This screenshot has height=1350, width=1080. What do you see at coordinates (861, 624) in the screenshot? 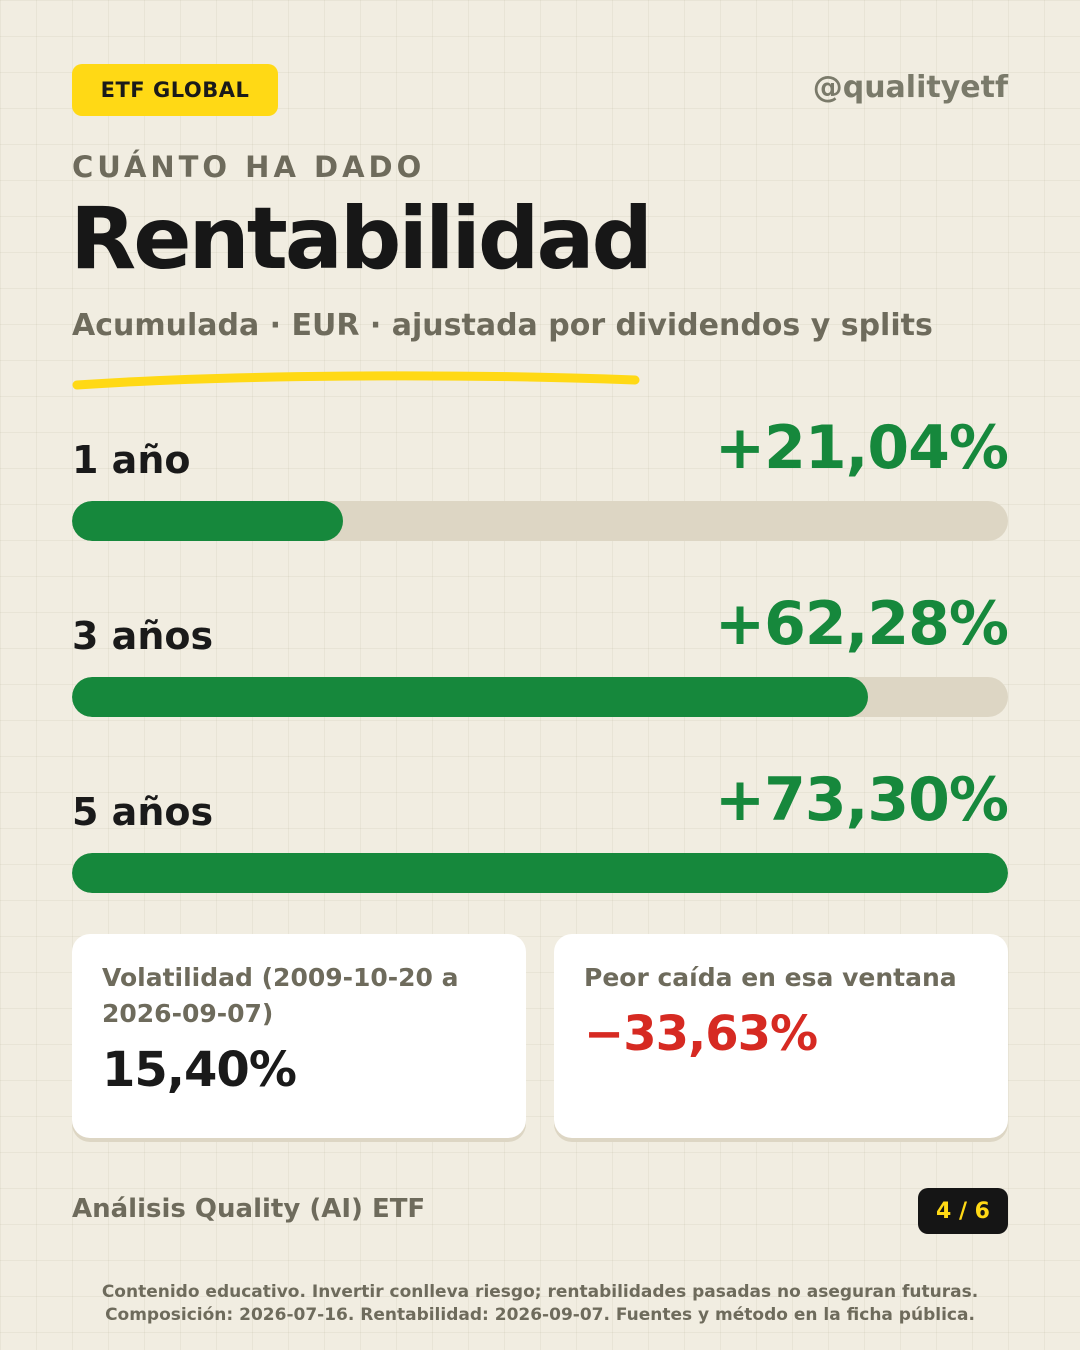
I see `return-value-3y: +62,28%` at bounding box center [861, 624].